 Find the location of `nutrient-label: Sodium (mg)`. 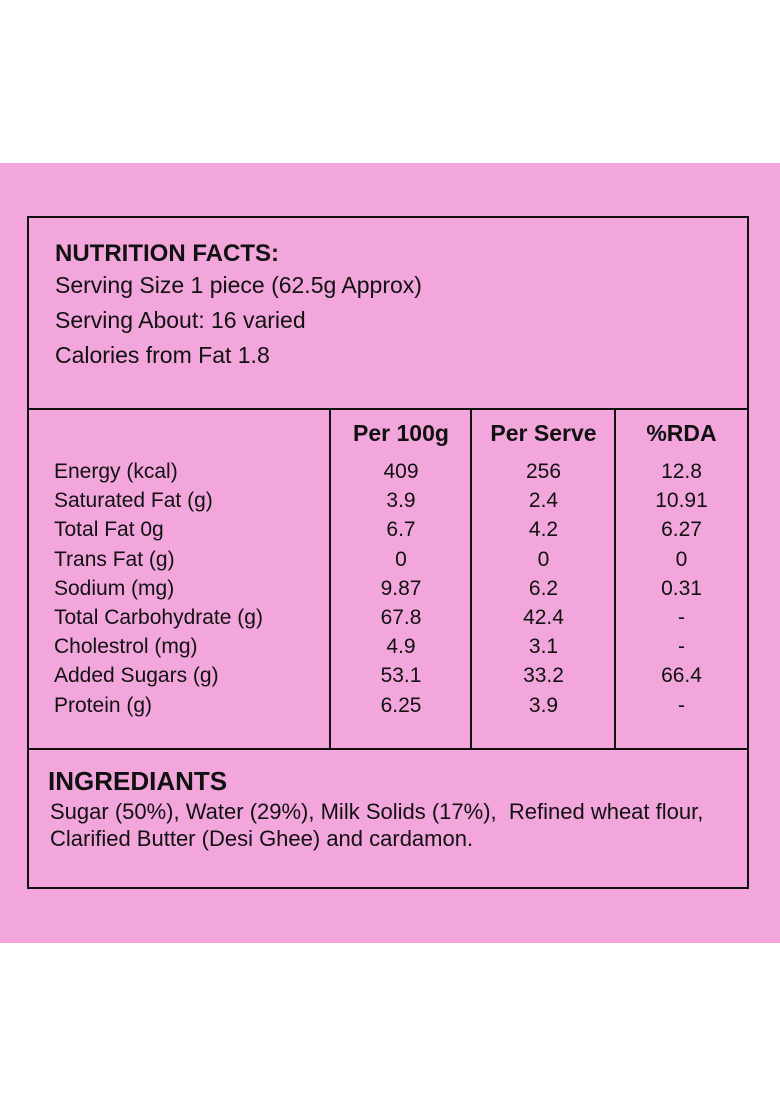

nutrient-label: Sodium (mg) is located at coordinates (114, 588).